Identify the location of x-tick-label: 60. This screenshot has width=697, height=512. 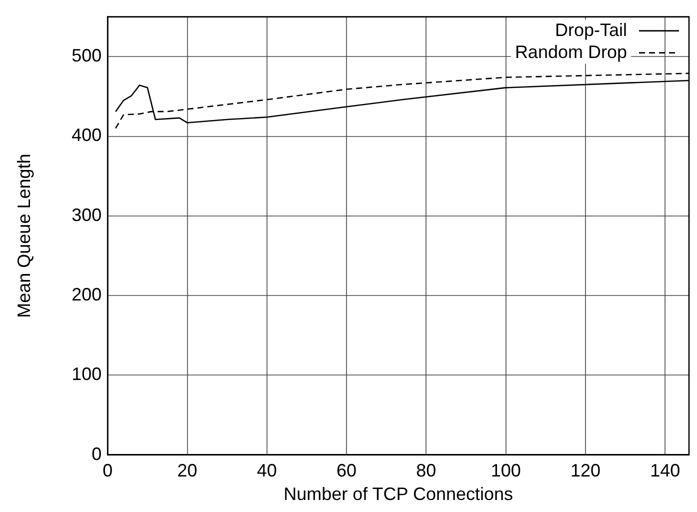
(346, 470).